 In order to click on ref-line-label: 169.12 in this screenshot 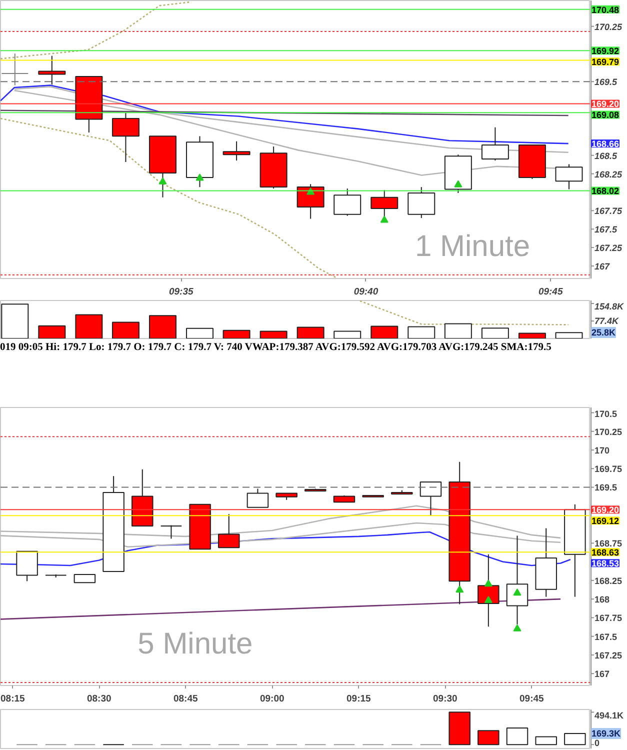, I will do `click(606, 521)`.